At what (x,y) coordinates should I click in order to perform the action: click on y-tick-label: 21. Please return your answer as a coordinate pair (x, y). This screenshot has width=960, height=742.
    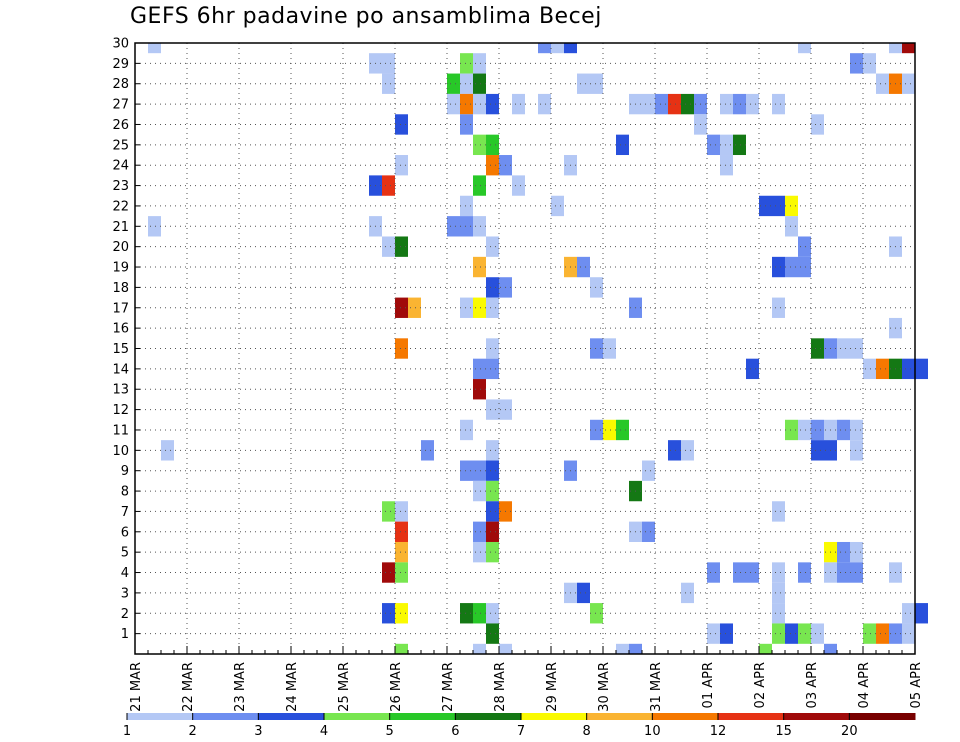
    Looking at the image, I should click on (120, 227).